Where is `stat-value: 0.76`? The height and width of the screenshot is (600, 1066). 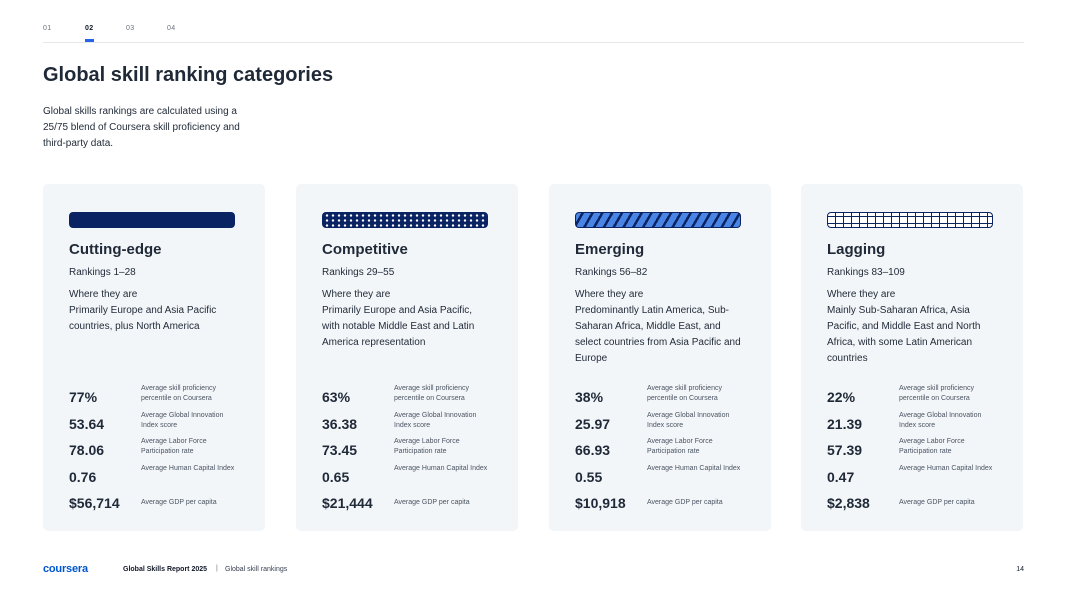
stat-value: 0.76 is located at coordinates (83, 476).